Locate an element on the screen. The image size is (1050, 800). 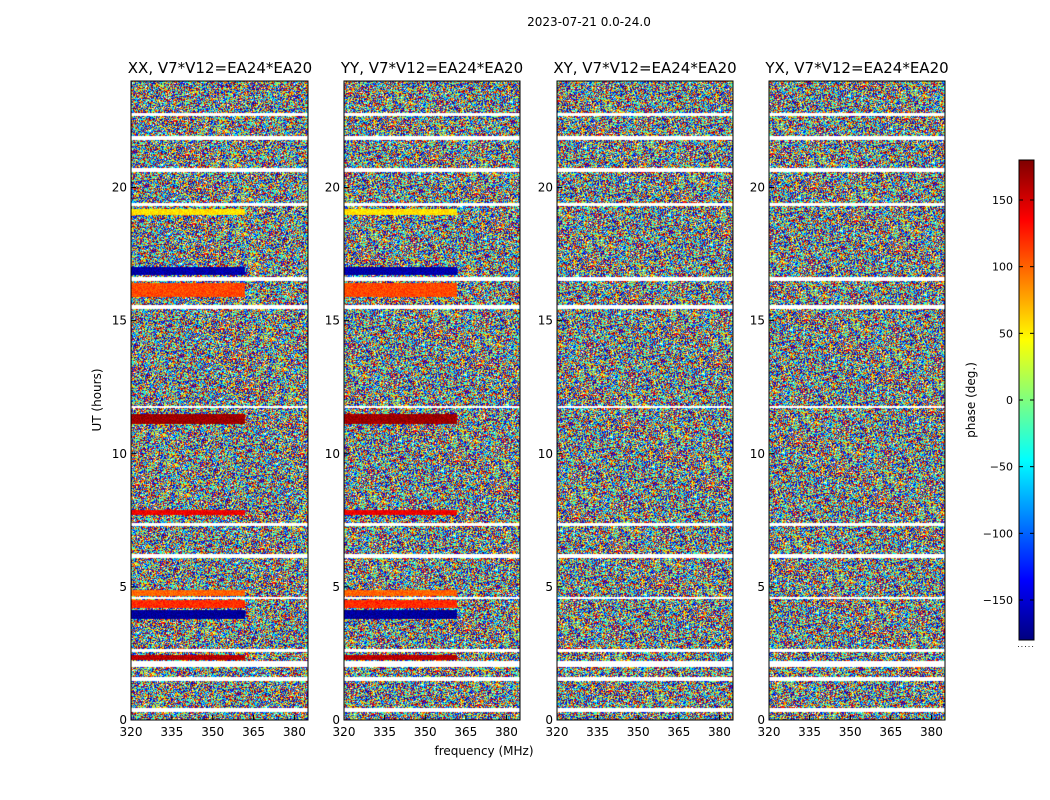
colorbar-tick-label: −100 is located at coordinates (998, 533).